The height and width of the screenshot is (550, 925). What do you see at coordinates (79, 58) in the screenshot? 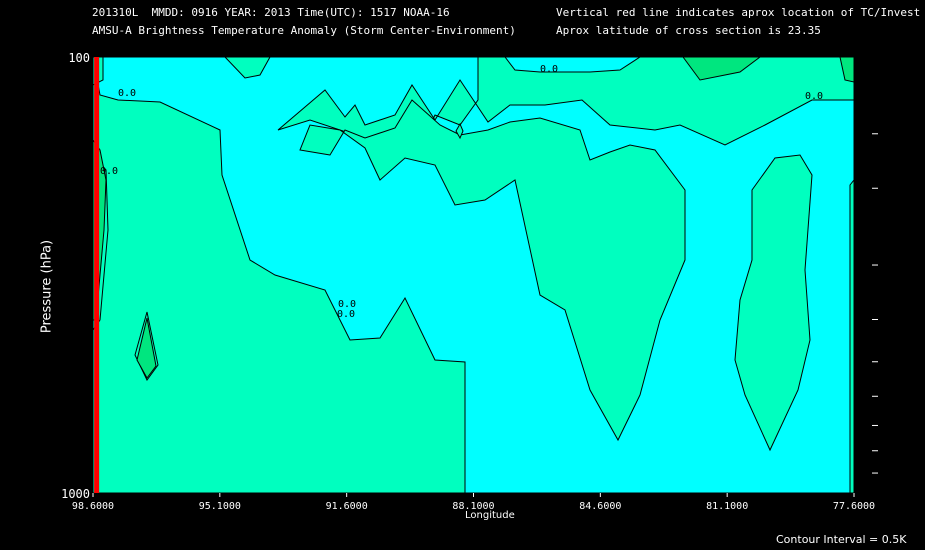
I see `y-tick-label: 100` at bounding box center [79, 58].